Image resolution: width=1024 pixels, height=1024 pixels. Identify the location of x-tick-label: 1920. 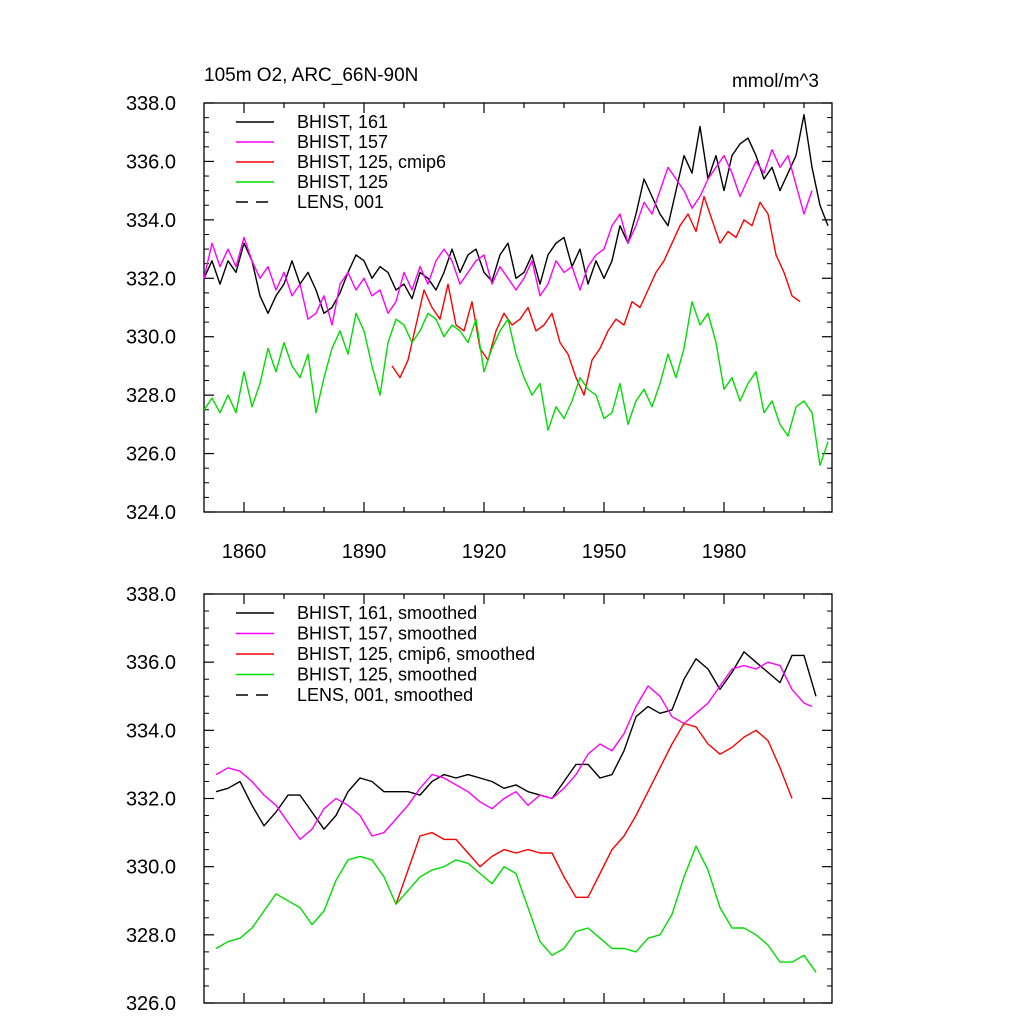
(484, 552).